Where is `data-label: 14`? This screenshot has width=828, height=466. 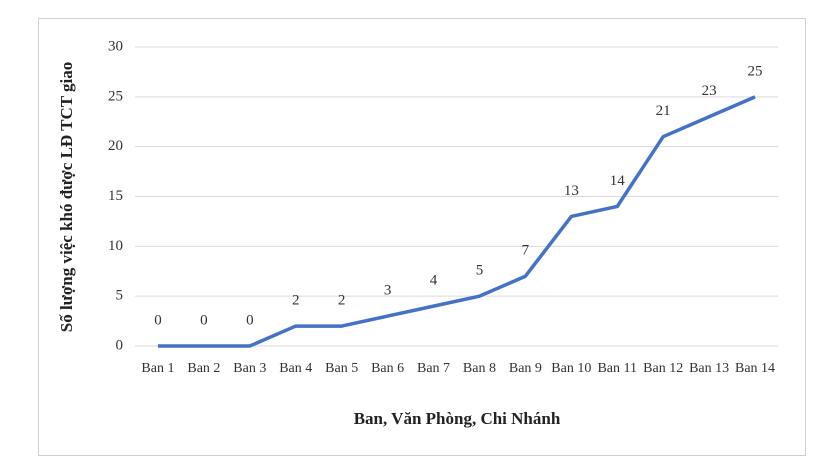 data-label: 14 is located at coordinates (618, 181).